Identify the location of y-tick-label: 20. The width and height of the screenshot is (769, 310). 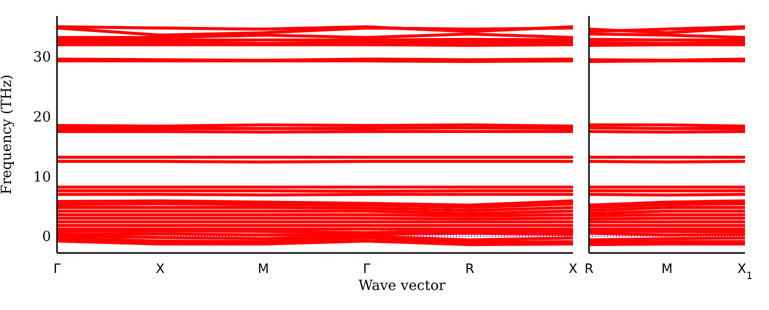
(42, 118).